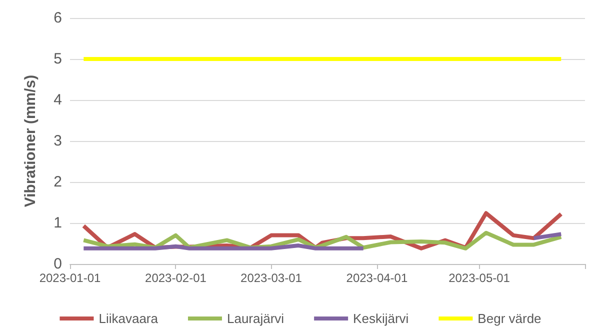 The height and width of the screenshot is (334, 601). I want to click on x-tick-label: 2023-05-01, so click(479, 278).